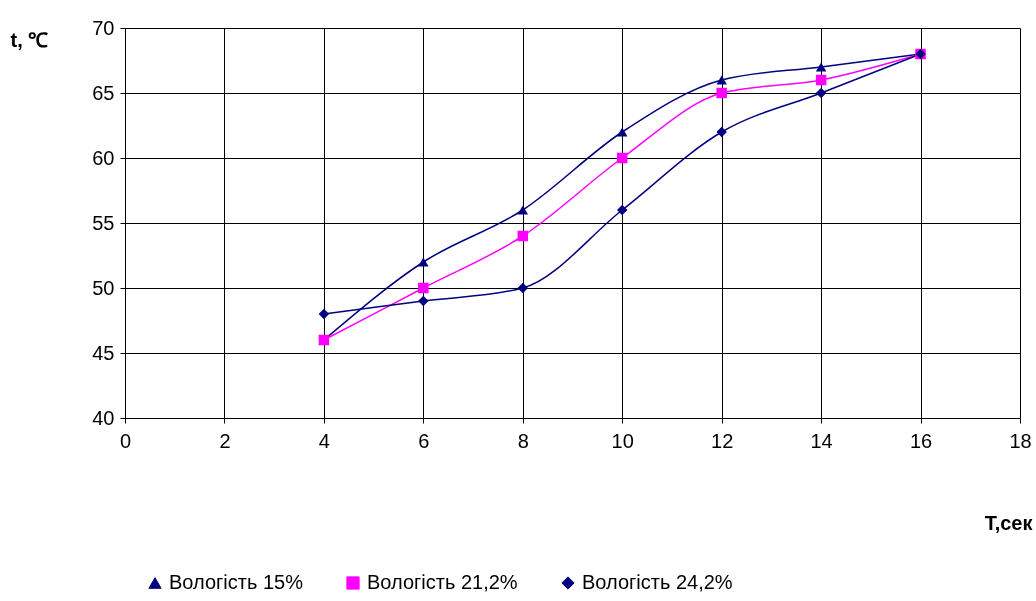 This screenshot has width=1036, height=601. I want to click on y-tick-label: 40, so click(103, 417).